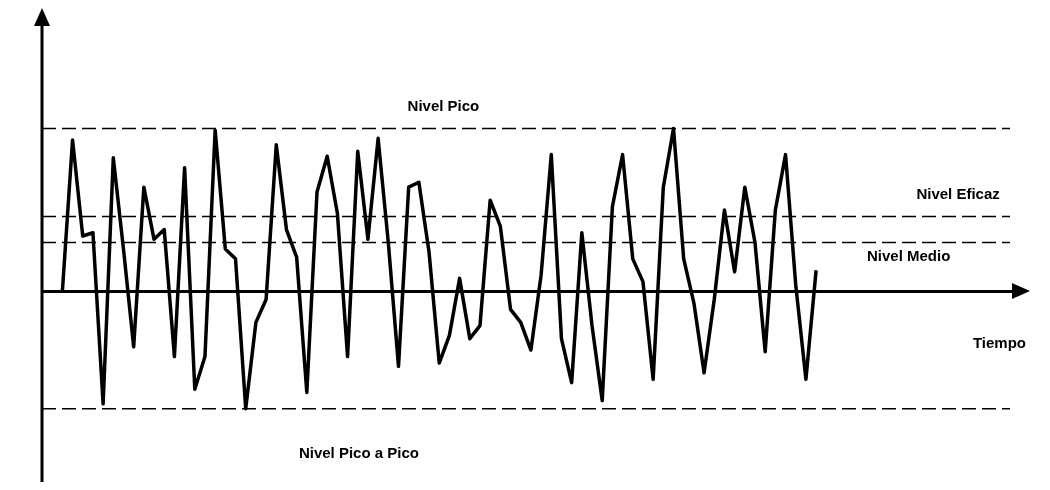 This screenshot has height=490, width=1050. Describe the element at coordinates (999, 342) in the screenshot. I see `x-axis-title: Tiempo` at that location.